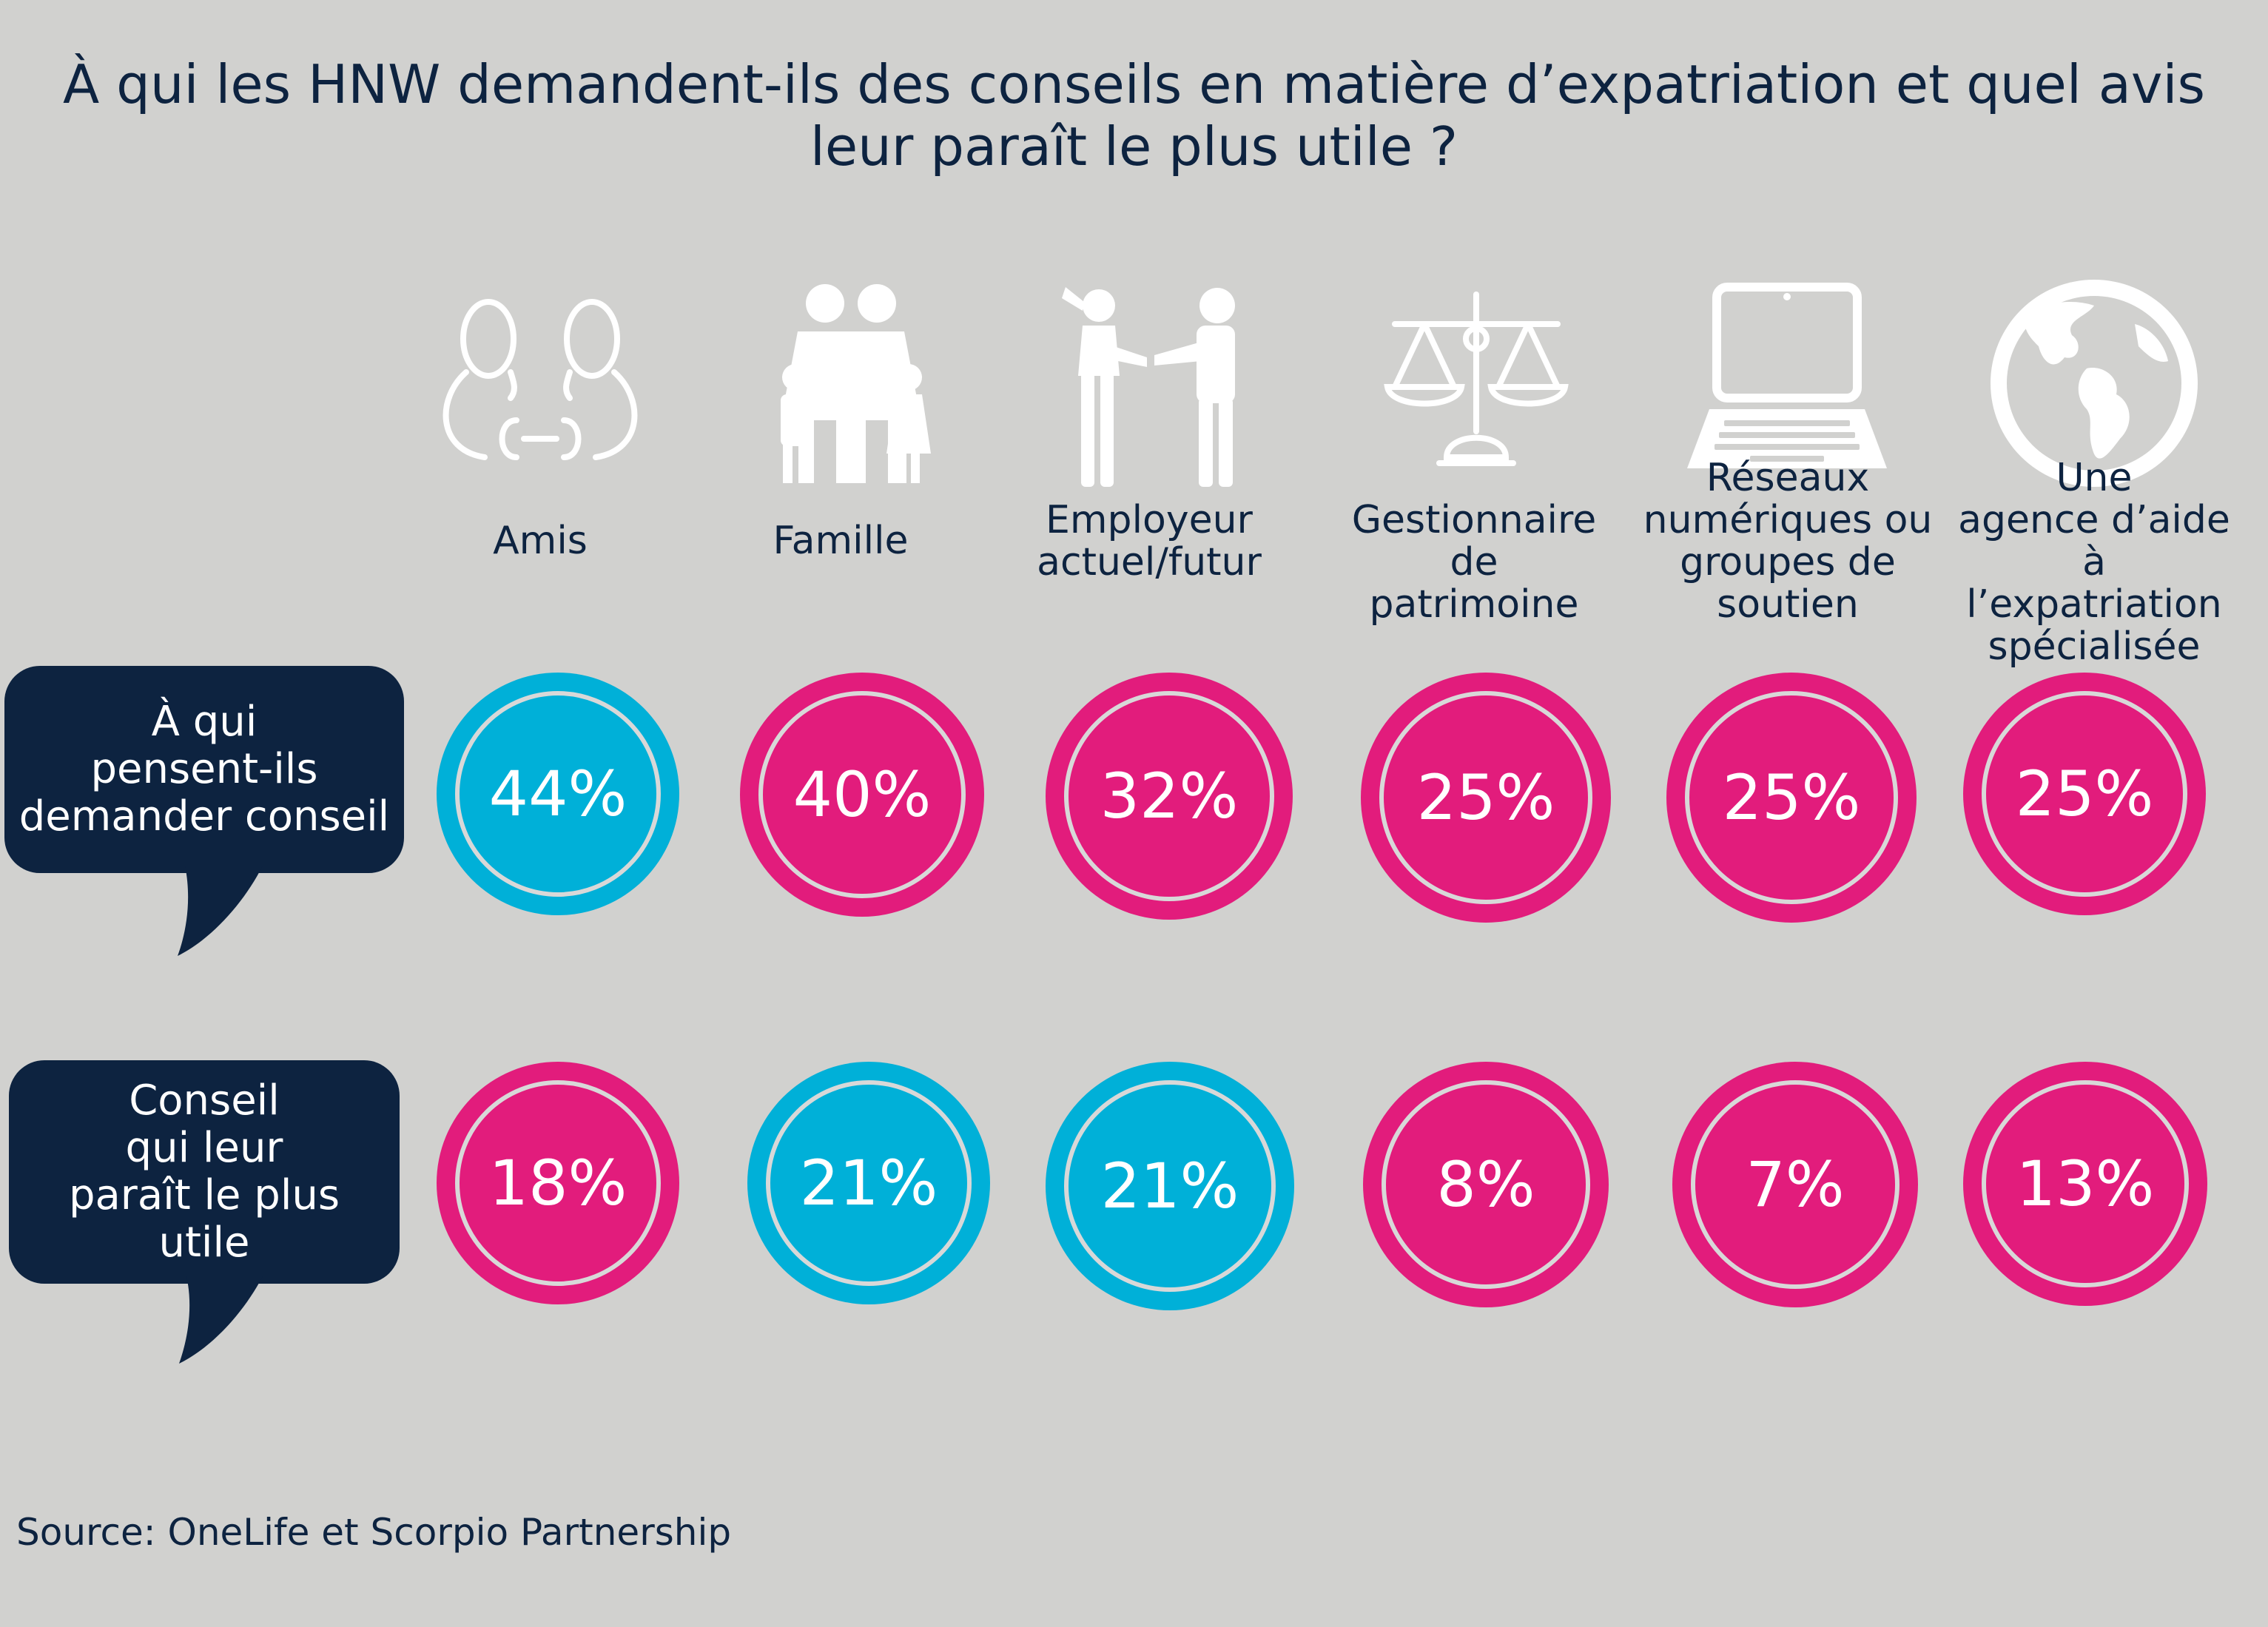 The height and width of the screenshot is (1627, 2268). I want to click on family-icon, so click(856, 383).